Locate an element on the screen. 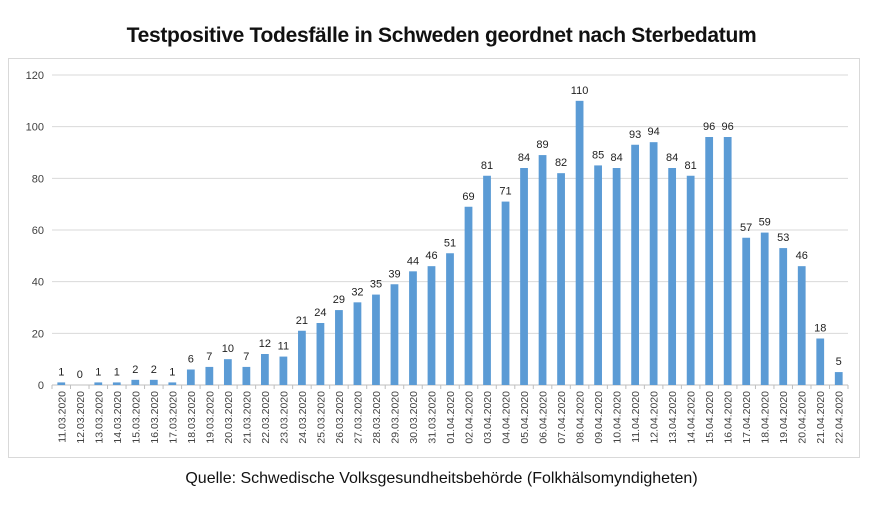 The image size is (883, 511). y-tick-label: 60 is located at coordinates (38, 231).